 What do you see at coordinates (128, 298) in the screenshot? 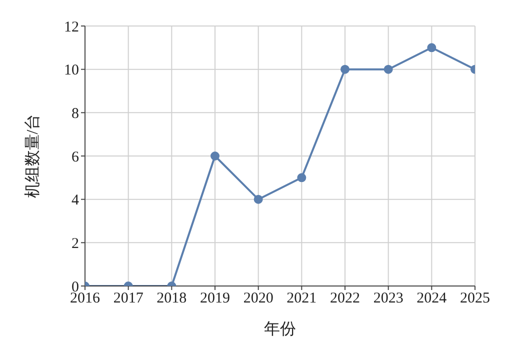
I see `x-tick-label: 2017` at bounding box center [128, 298].